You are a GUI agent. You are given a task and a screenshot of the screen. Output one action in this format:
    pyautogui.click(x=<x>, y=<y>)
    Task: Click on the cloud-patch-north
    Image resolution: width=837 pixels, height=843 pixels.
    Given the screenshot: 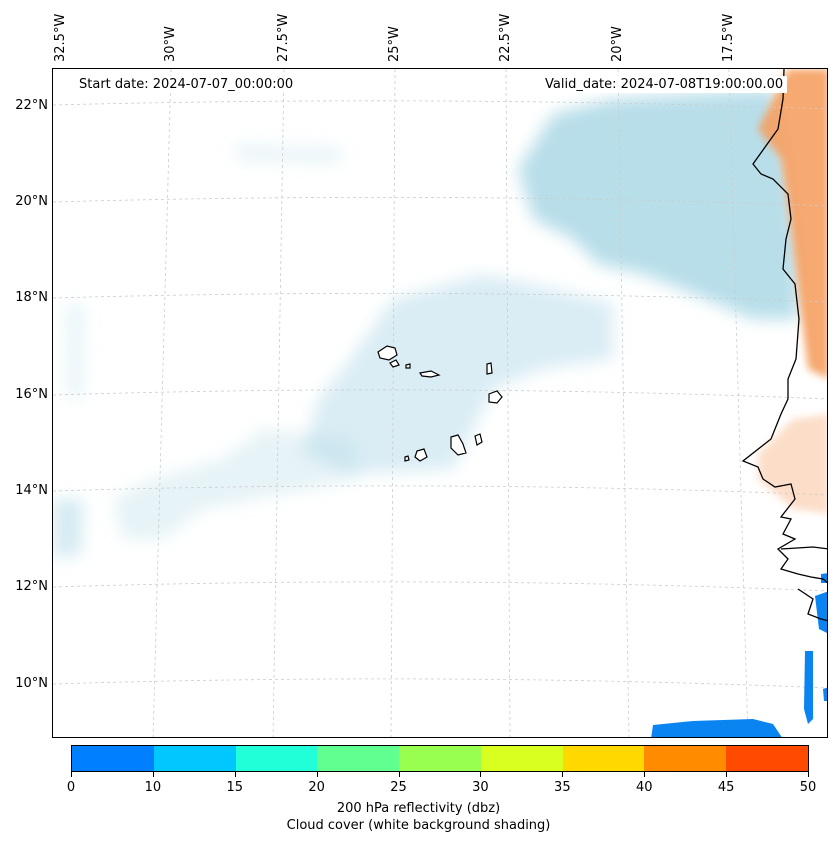 What is the action you would take?
    pyautogui.click(x=288, y=154)
    